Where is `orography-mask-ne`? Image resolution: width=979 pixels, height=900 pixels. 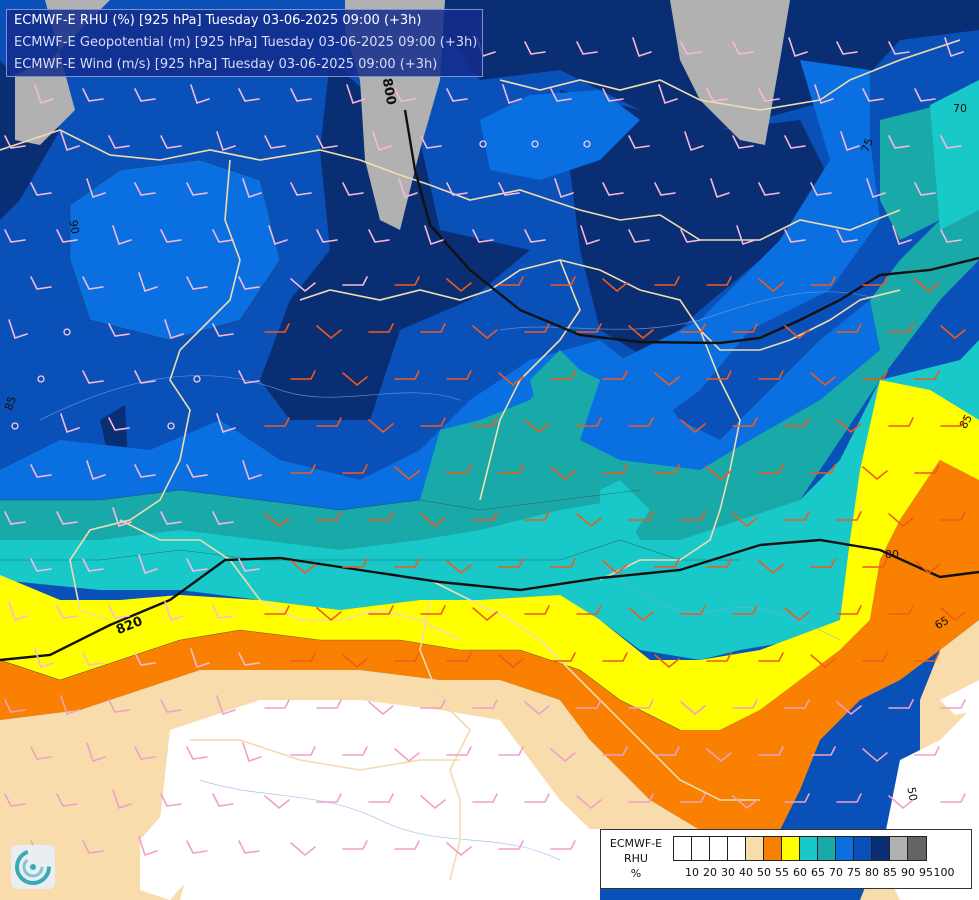
orography-mask-ne is located at coordinates (730, 72).